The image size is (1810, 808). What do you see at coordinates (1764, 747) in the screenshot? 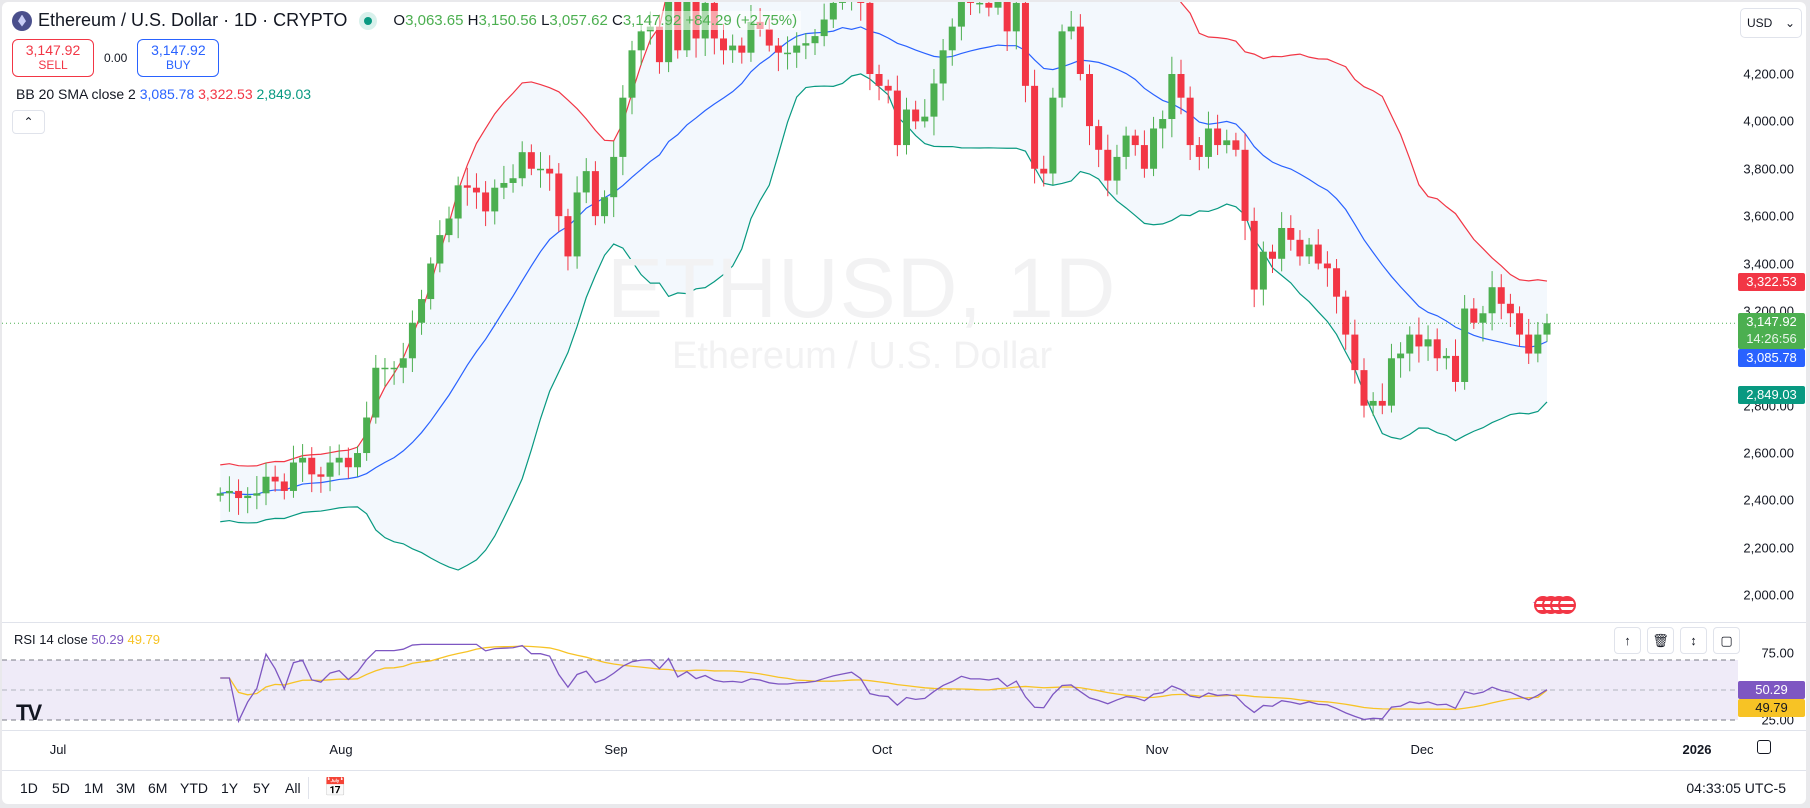
I see `settings-icon` at bounding box center [1764, 747].